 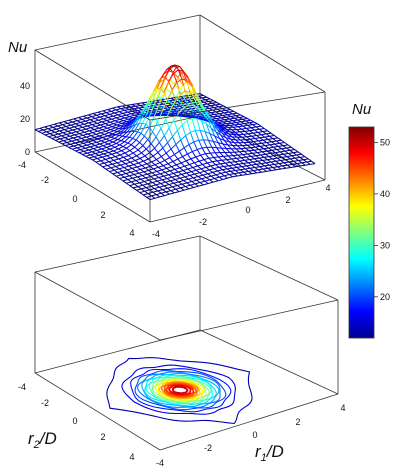 What do you see at coordinates (131, 233) in the screenshot?
I see `top-r2-tick-label: 4` at bounding box center [131, 233].